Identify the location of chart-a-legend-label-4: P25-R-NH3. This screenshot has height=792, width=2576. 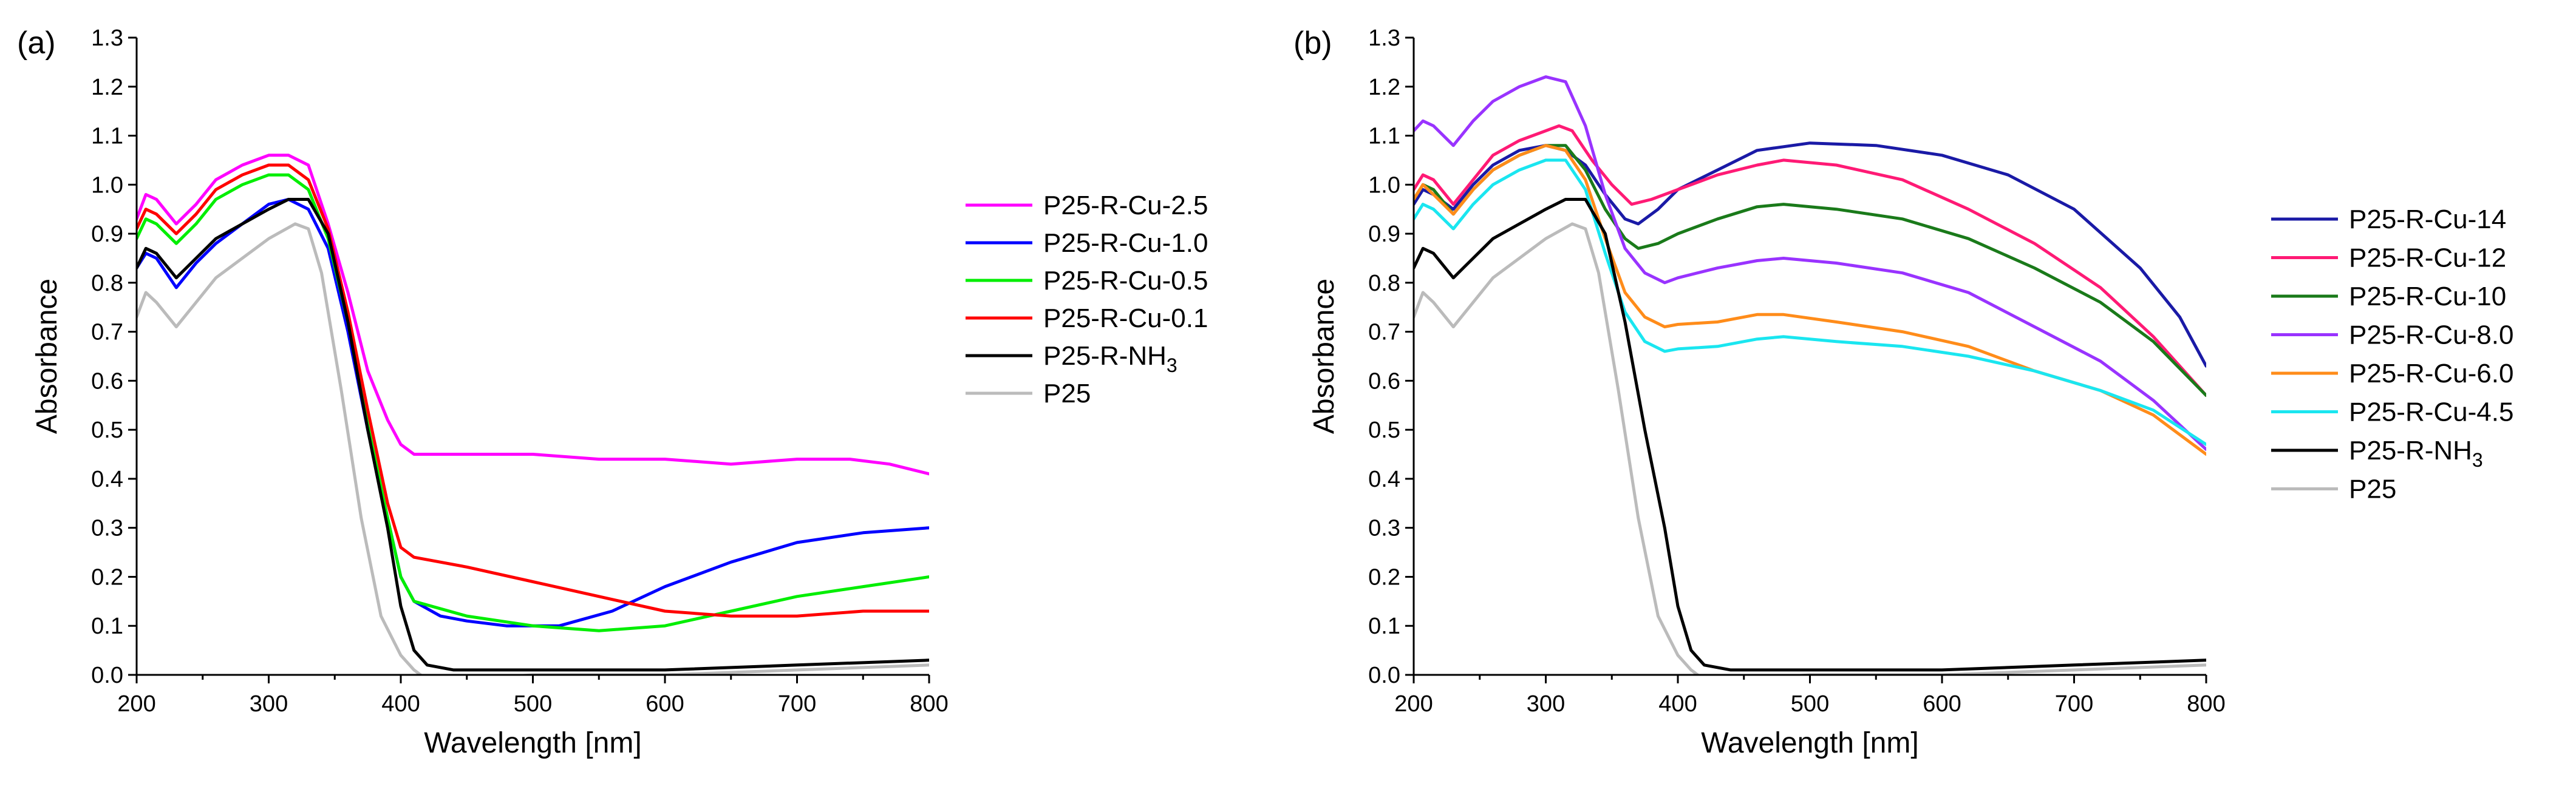
(1110, 358).